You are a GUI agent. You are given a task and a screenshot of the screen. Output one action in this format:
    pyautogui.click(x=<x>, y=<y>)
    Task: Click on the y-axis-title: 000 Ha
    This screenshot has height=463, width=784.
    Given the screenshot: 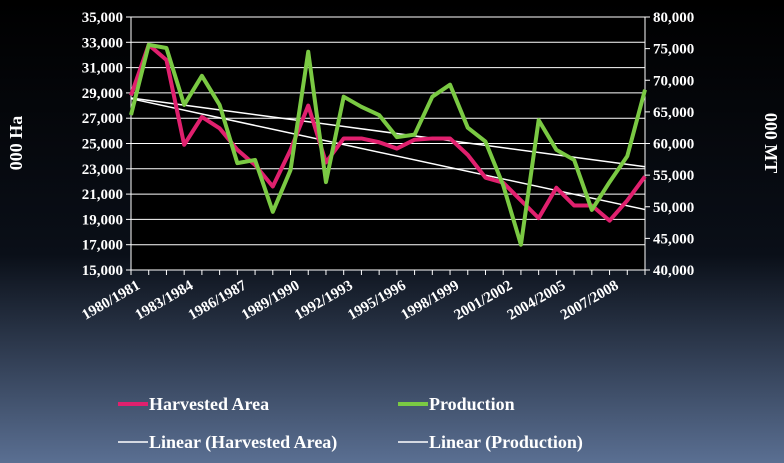 What is the action you would take?
    pyautogui.click(x=16, y=143)
    